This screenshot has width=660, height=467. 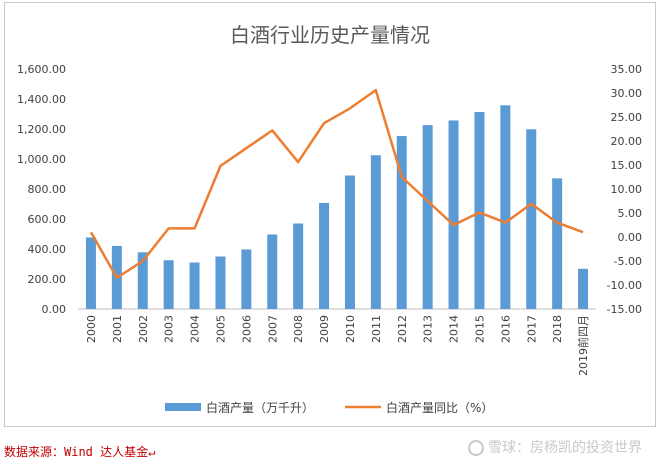 I want to click on watermark: 雪球：房杨凯的投资世界, so click(x=555, y=447).